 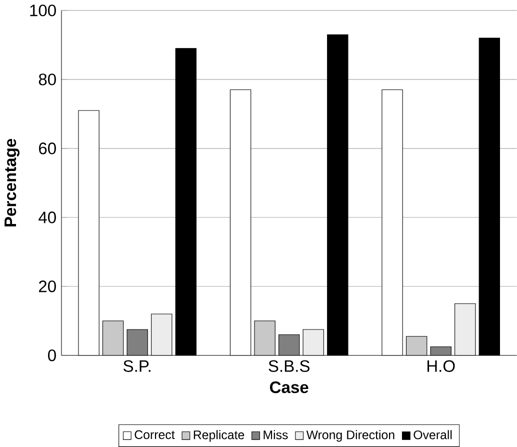 I want to click on x-axis-title: Case, so click(x=289, y=387).